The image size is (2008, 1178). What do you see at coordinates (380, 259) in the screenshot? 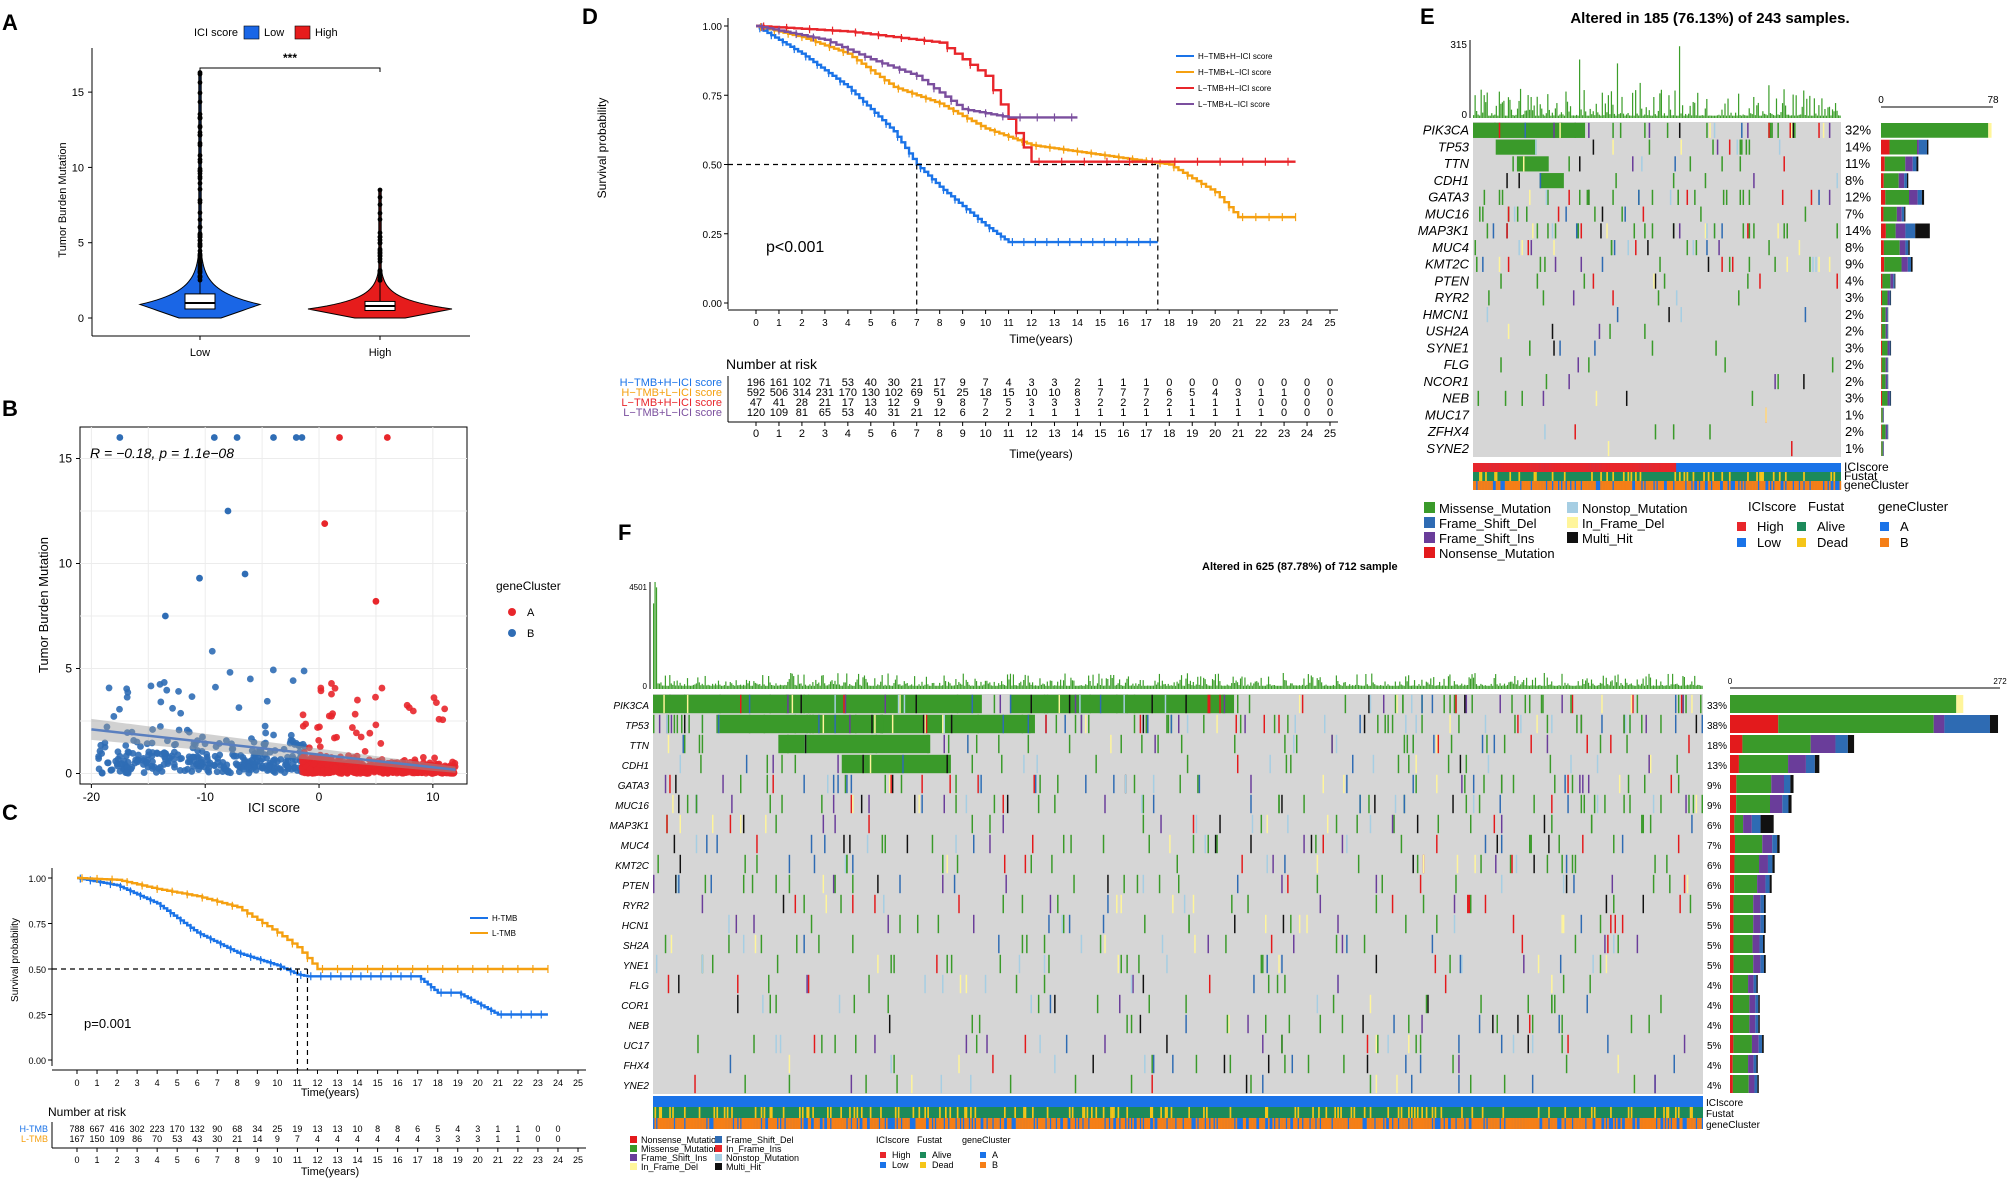
I see `outlier-high` at bounding box center [380, 259].